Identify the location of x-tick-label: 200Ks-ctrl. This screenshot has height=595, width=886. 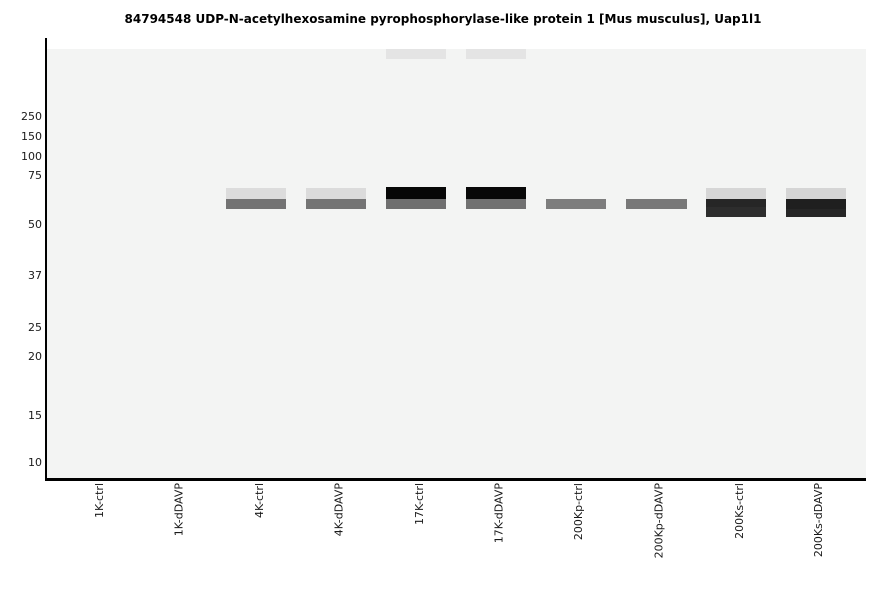
(739, 511).